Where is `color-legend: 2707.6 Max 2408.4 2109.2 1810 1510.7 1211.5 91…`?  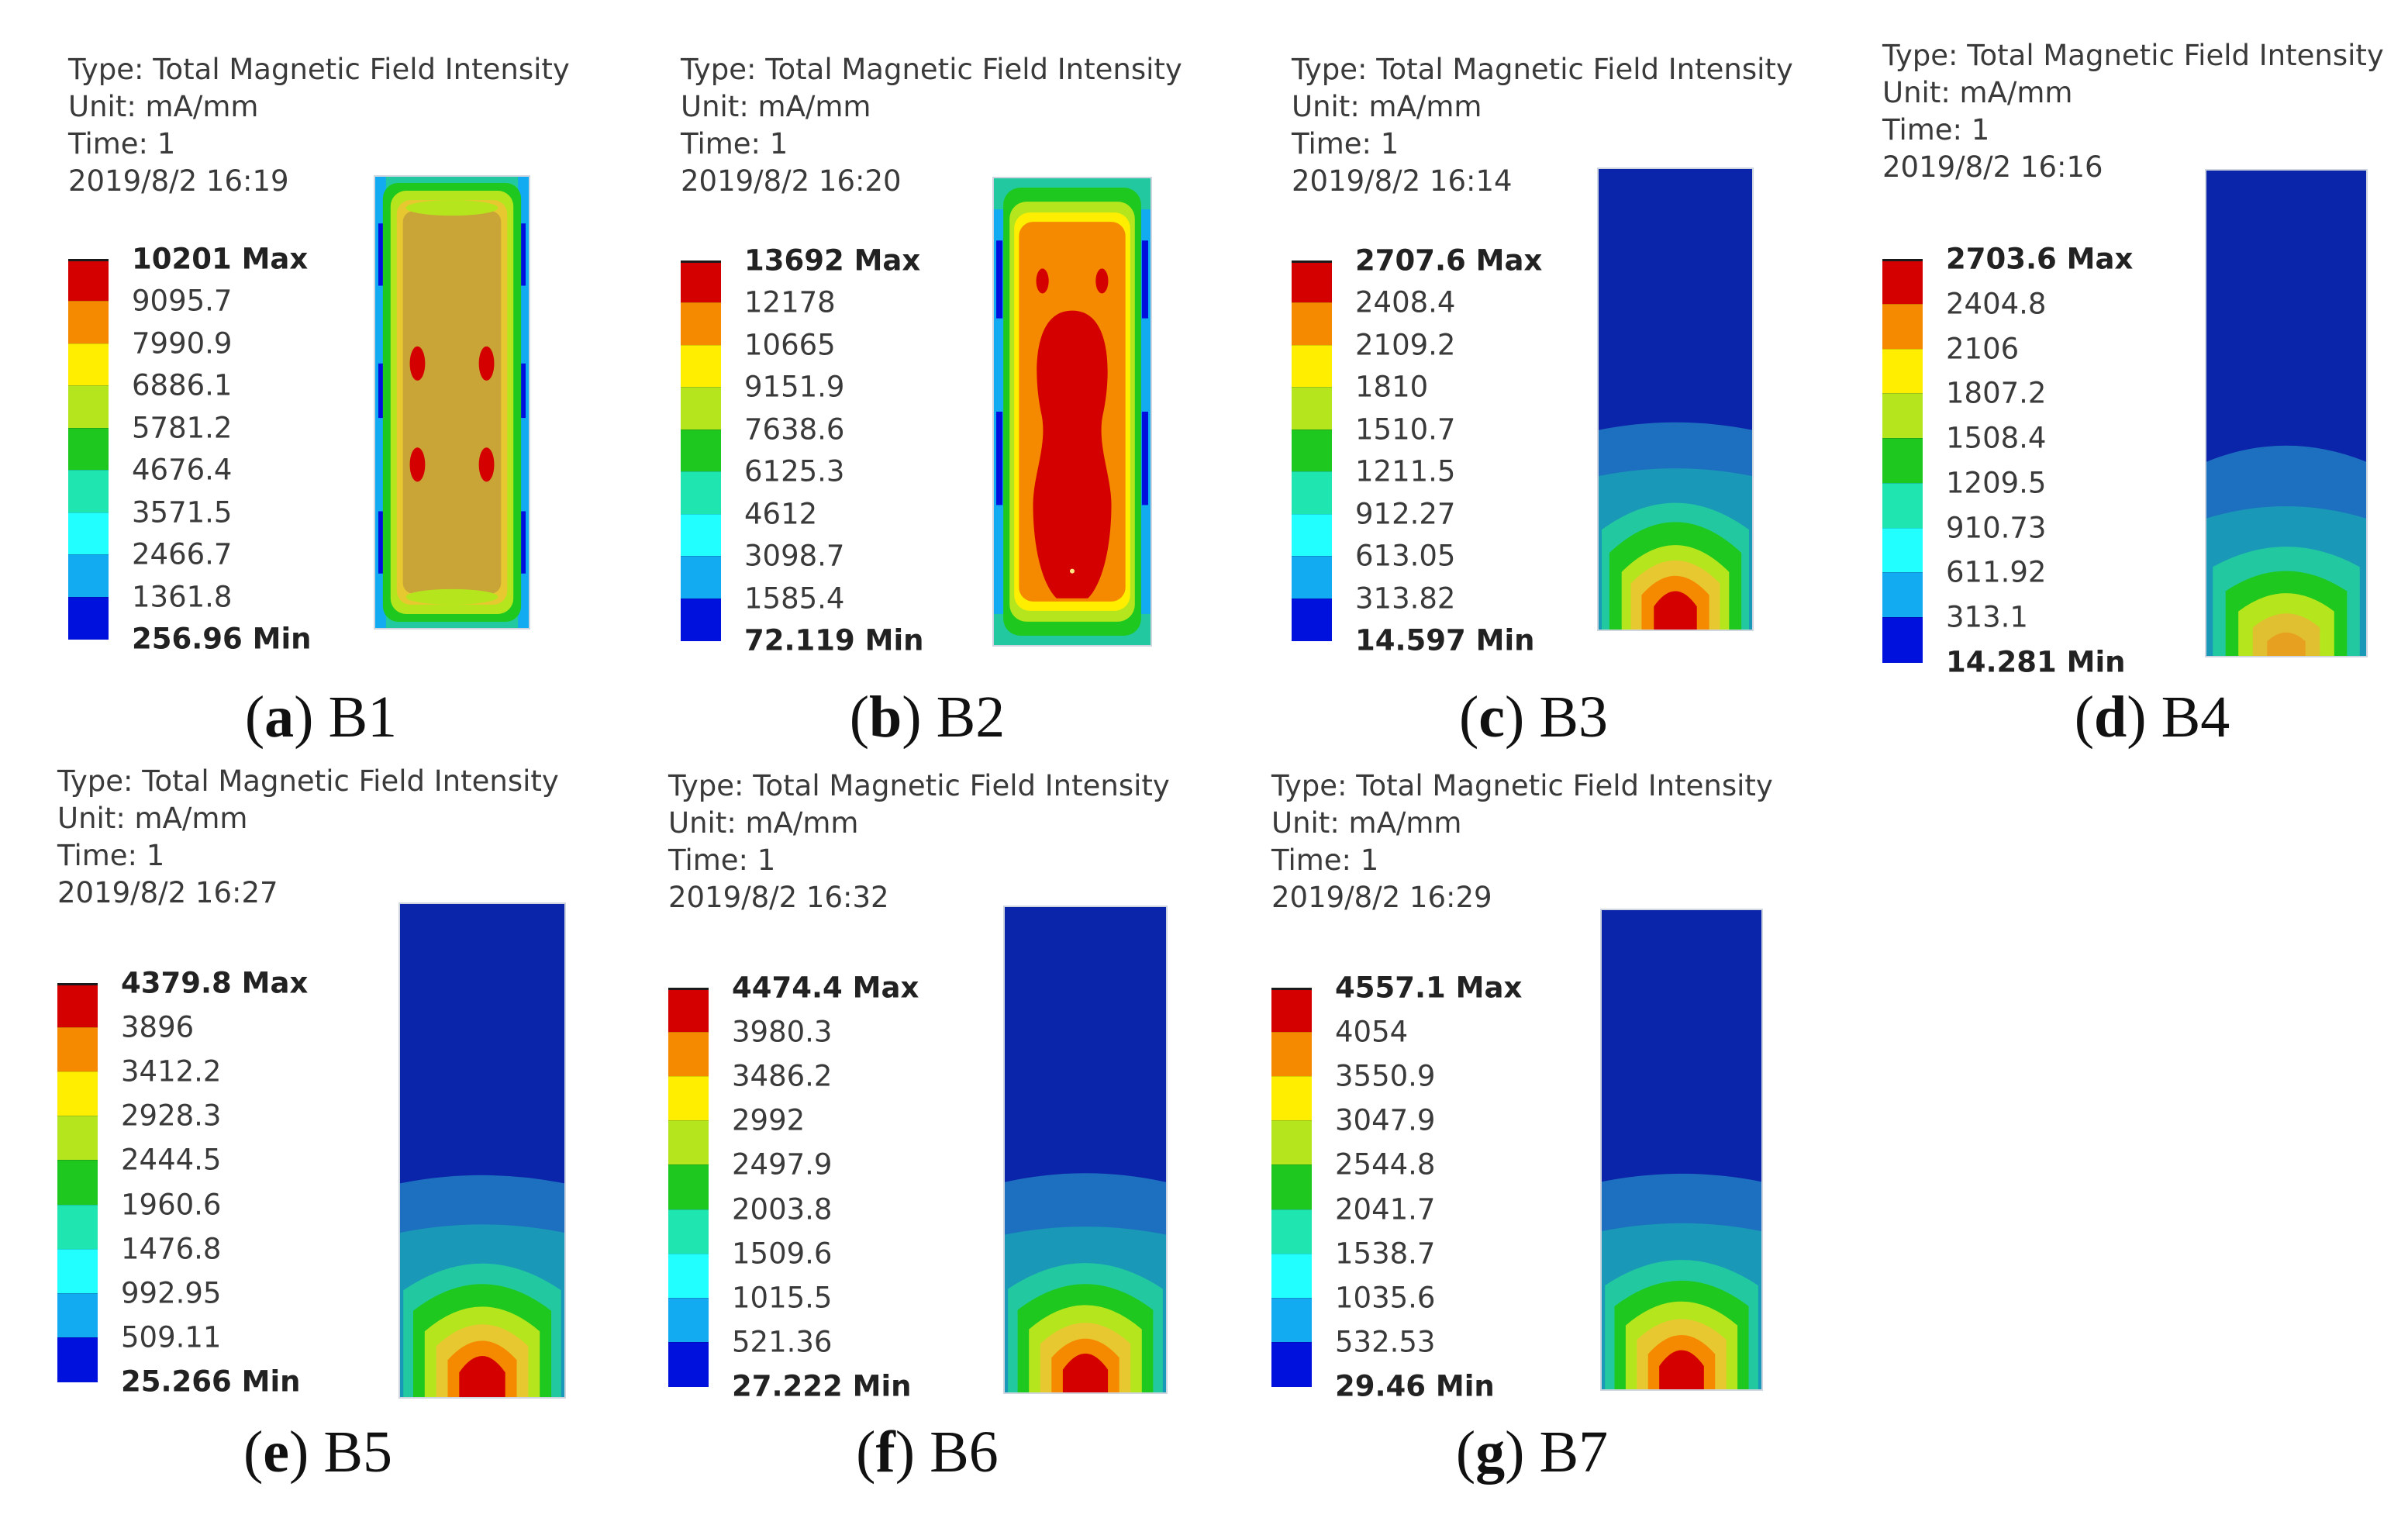 color-legend: 2707.6 Max 2408.4 2109.2 1810 1510.7 1211.5 91… is located at coordinates (1423, 450).